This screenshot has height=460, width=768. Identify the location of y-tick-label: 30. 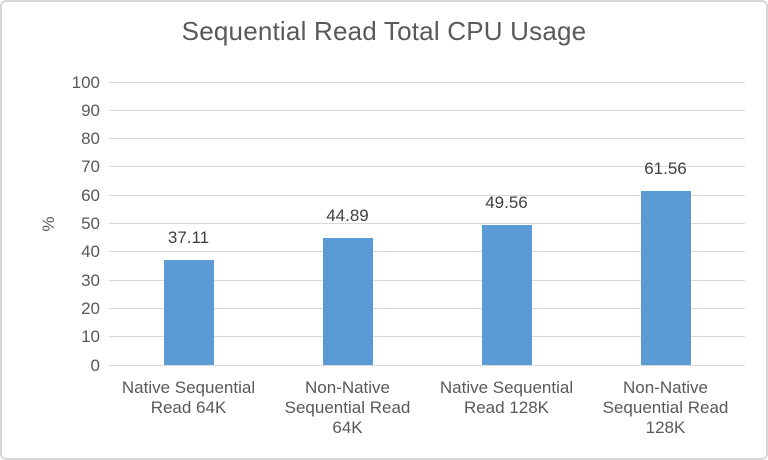
(90, 280).